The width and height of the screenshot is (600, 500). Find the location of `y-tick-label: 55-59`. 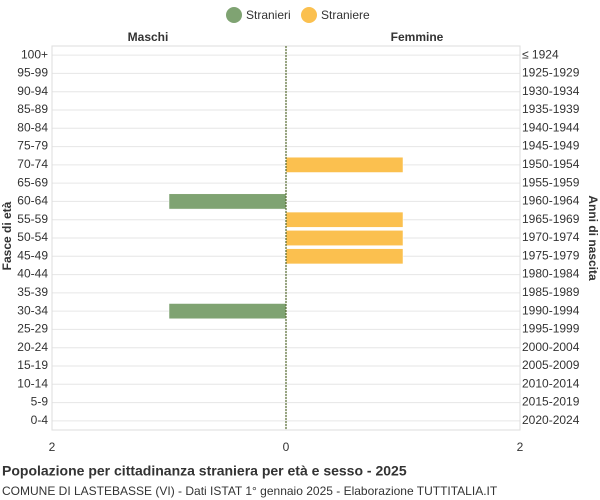

y-tick-label: 55-59 is located at coordinates (32, 219).